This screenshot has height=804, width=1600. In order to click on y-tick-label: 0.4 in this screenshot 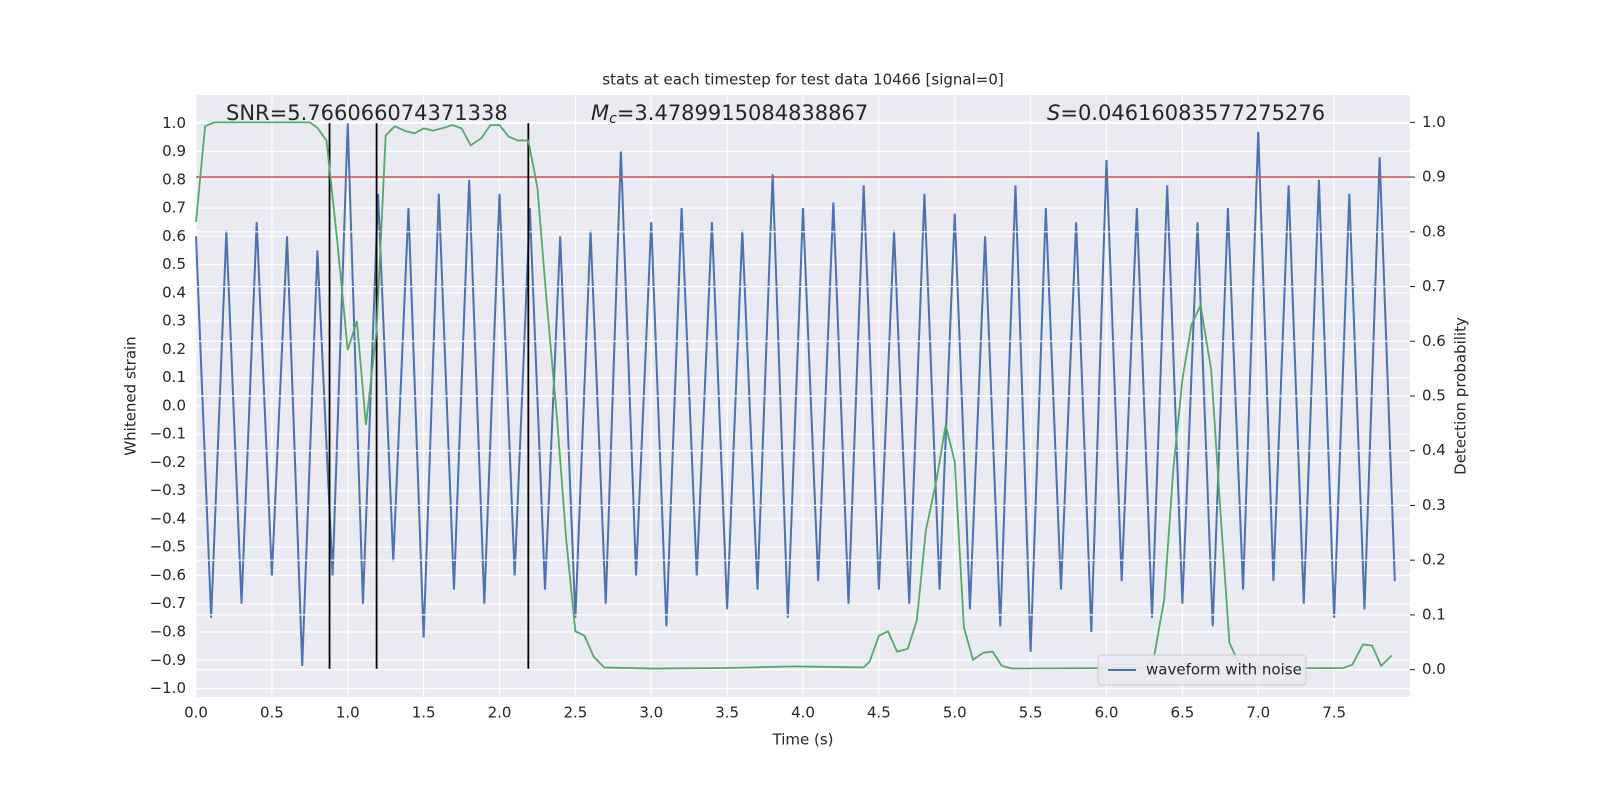, I will do `click(174, 292)`.